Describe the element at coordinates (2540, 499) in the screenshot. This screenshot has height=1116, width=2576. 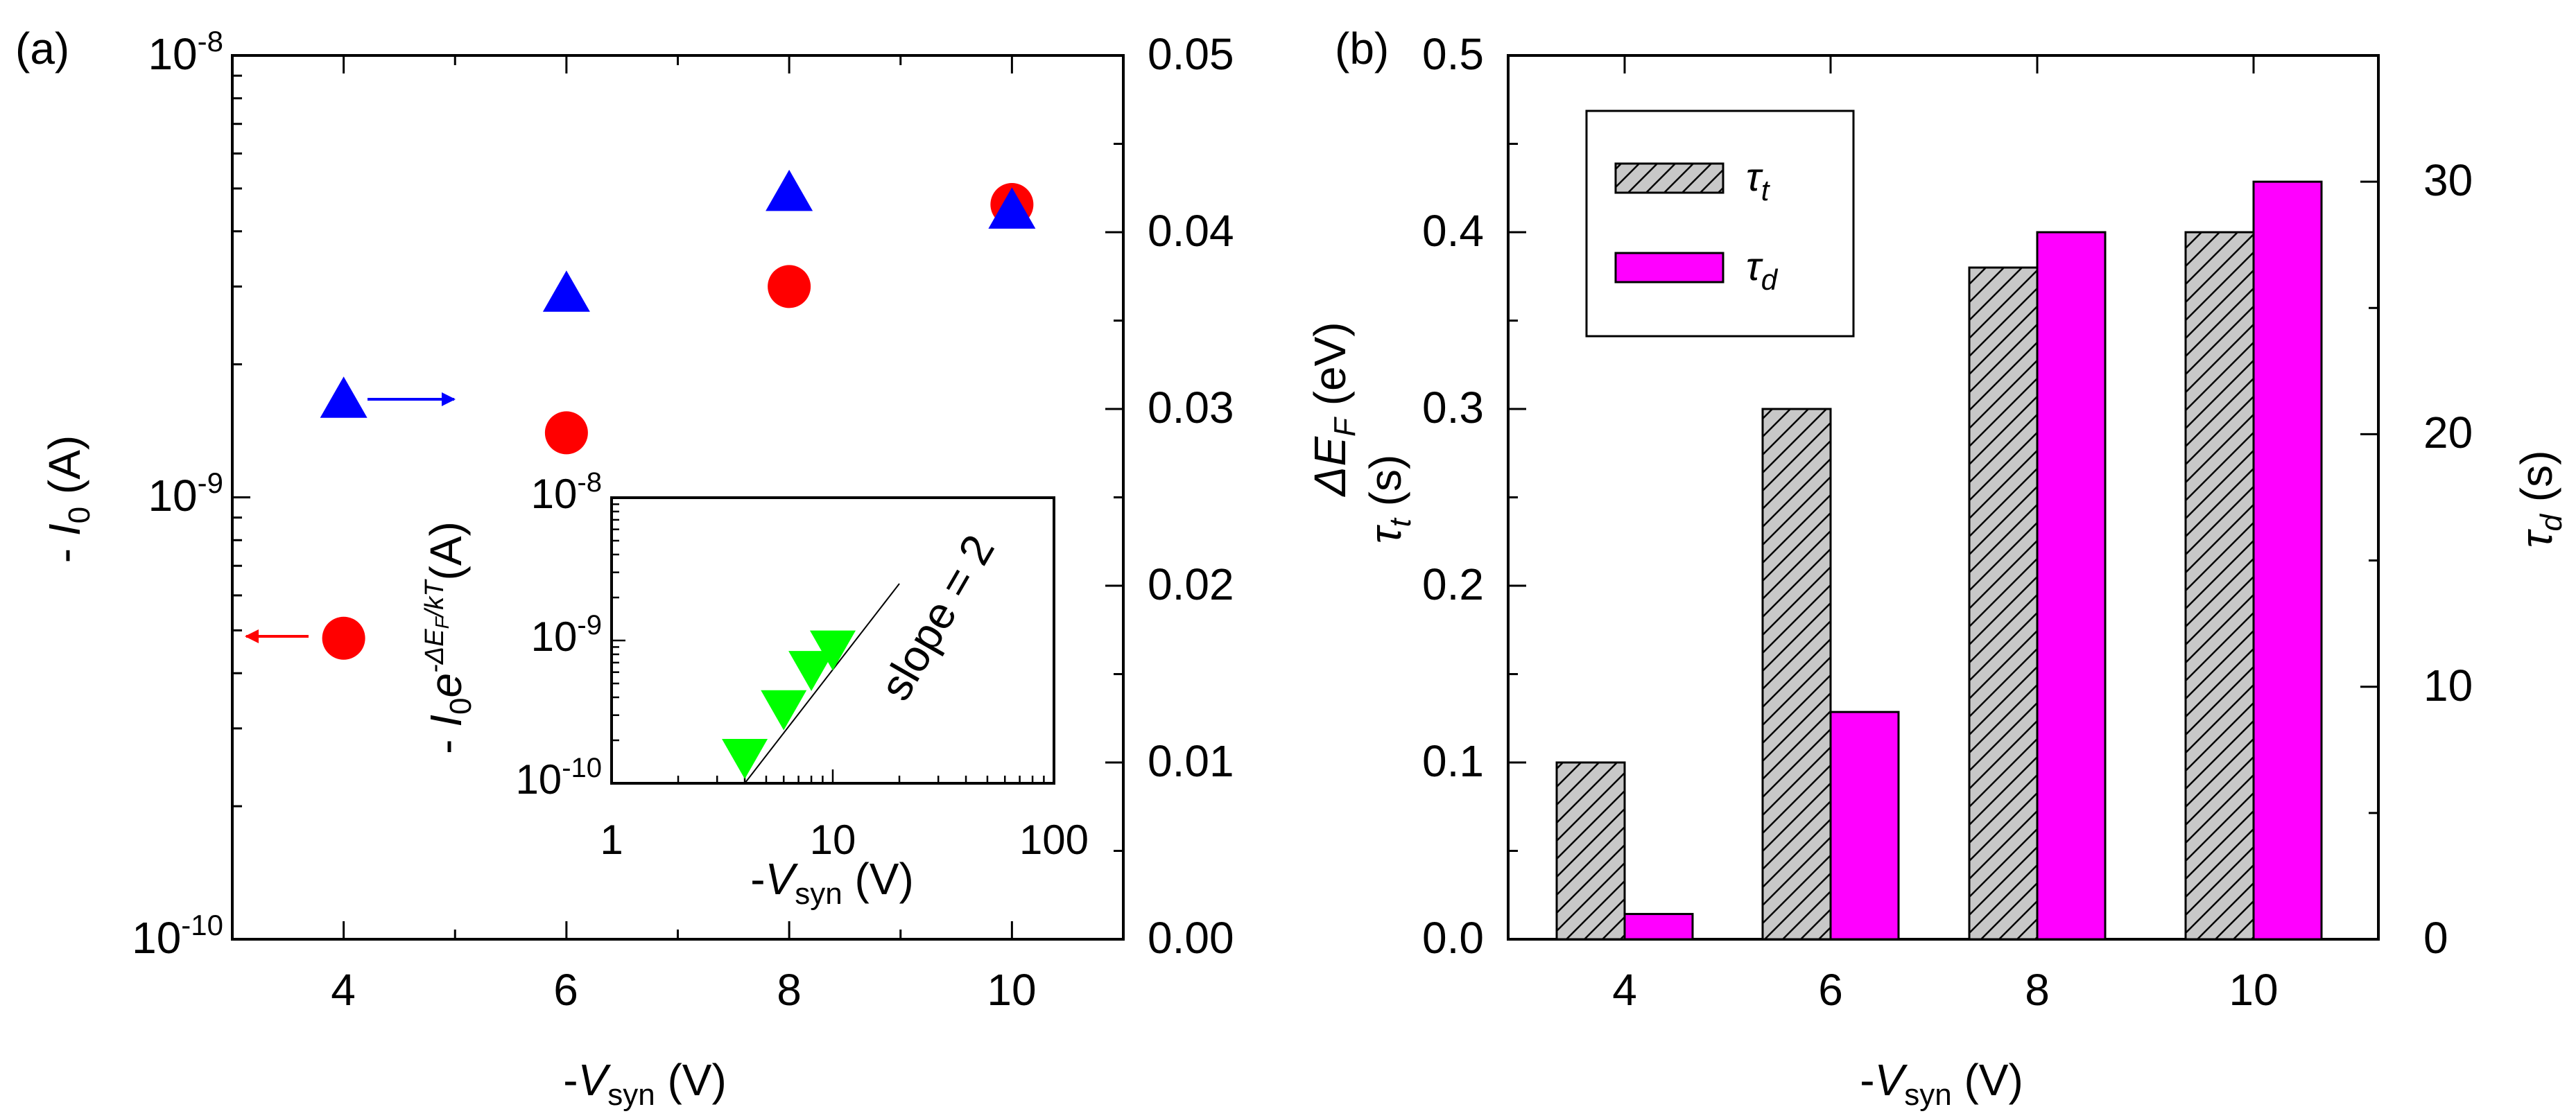
I see `panel-b-right-axis-title: τd (s)` at that location.